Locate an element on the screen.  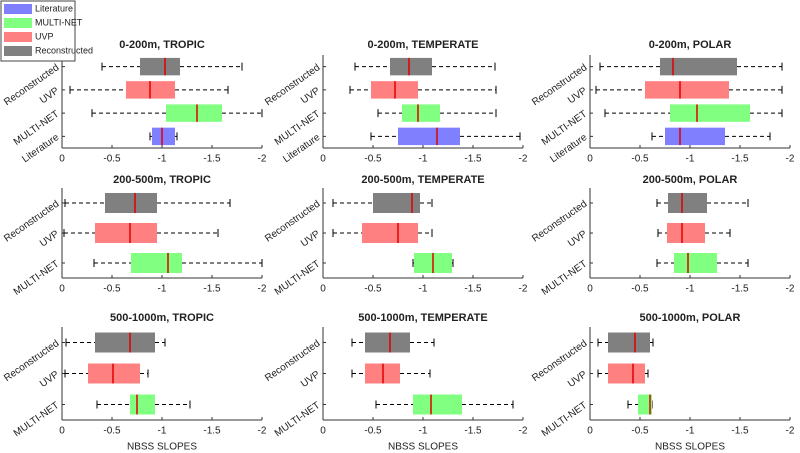
panel-title: 0-200m, TEMPERATE is located at coordinates (422, 45).